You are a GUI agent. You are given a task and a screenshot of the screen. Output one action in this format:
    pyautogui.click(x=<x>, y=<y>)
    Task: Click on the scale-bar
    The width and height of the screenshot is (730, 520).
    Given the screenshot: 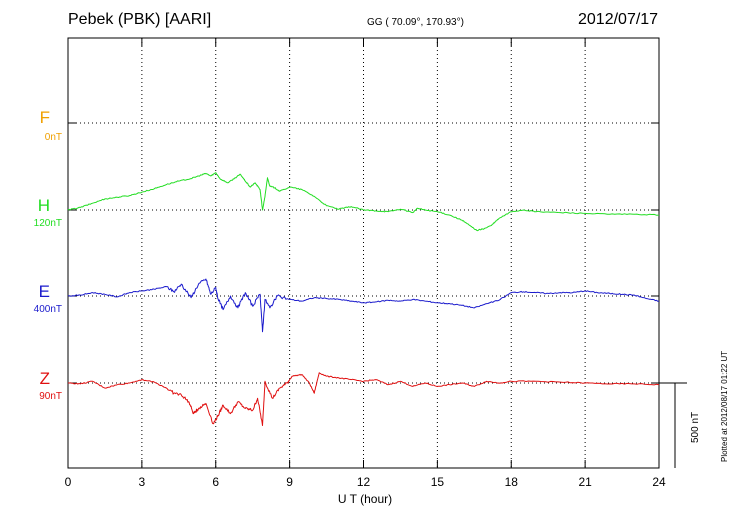 What is the action you would take?
    pyautogui.click(x=673, y=425)
    